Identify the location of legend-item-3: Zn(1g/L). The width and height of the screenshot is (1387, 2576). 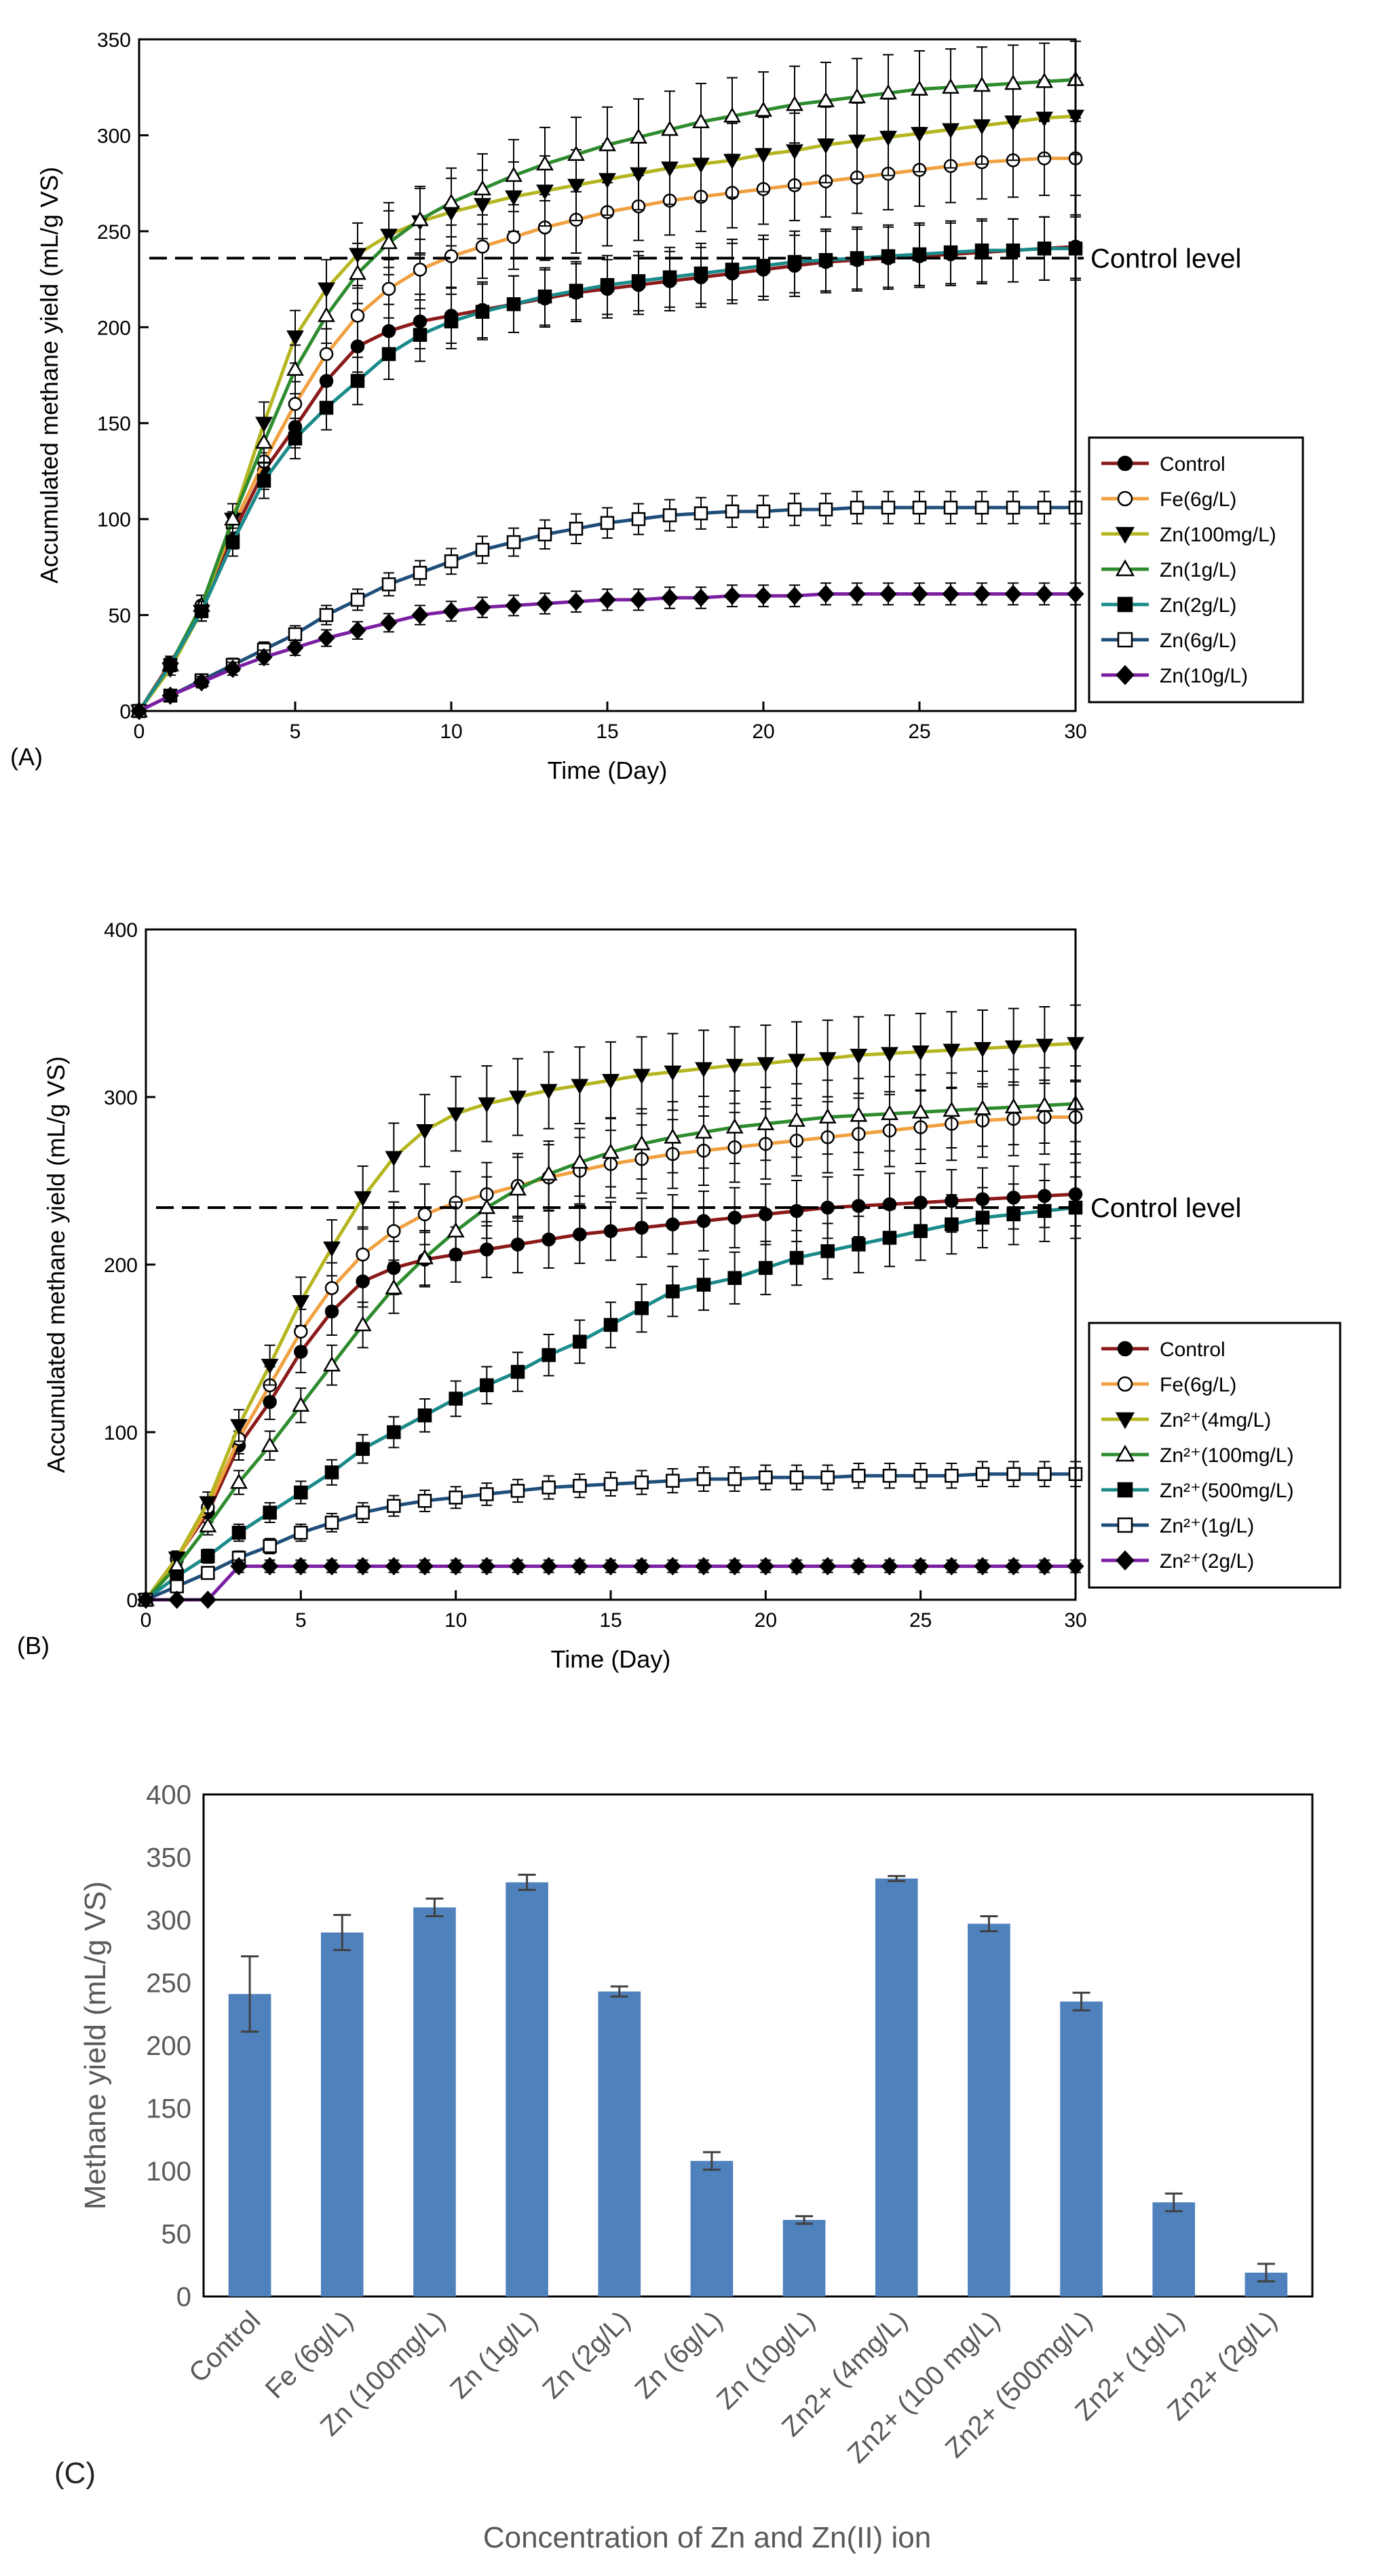
(1168, 570).